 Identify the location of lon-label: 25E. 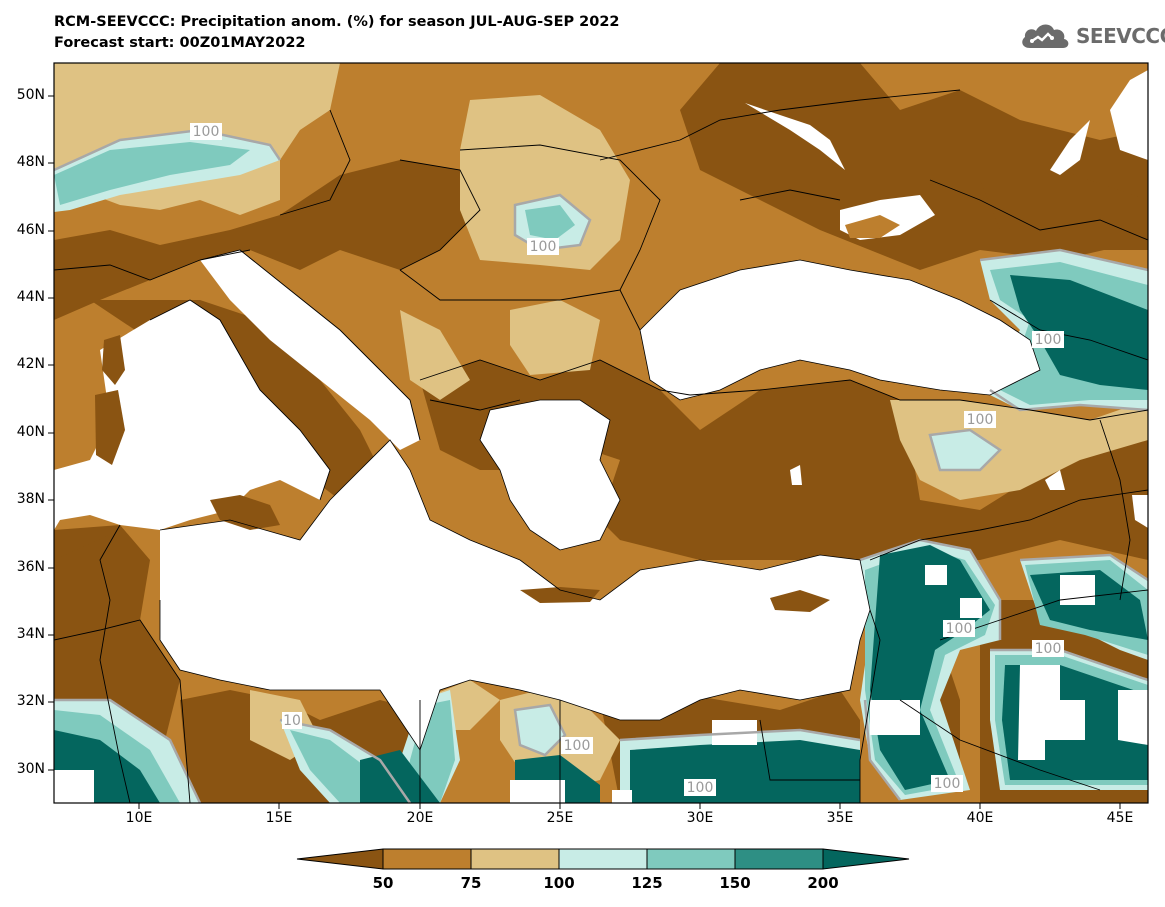
(560, 818).